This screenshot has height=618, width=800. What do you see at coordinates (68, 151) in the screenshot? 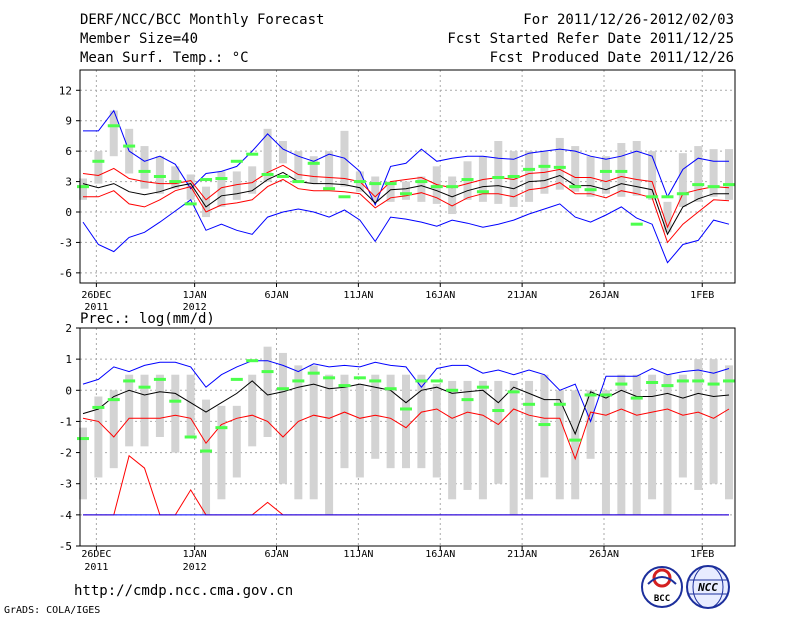
I see `y-tick-label: 6` at bounding box center [68, 151].